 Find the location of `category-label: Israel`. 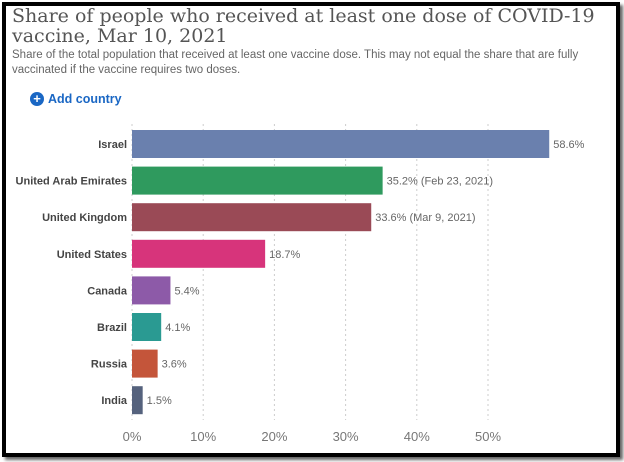

category-label: Israel is located at coordinates (112, 145).